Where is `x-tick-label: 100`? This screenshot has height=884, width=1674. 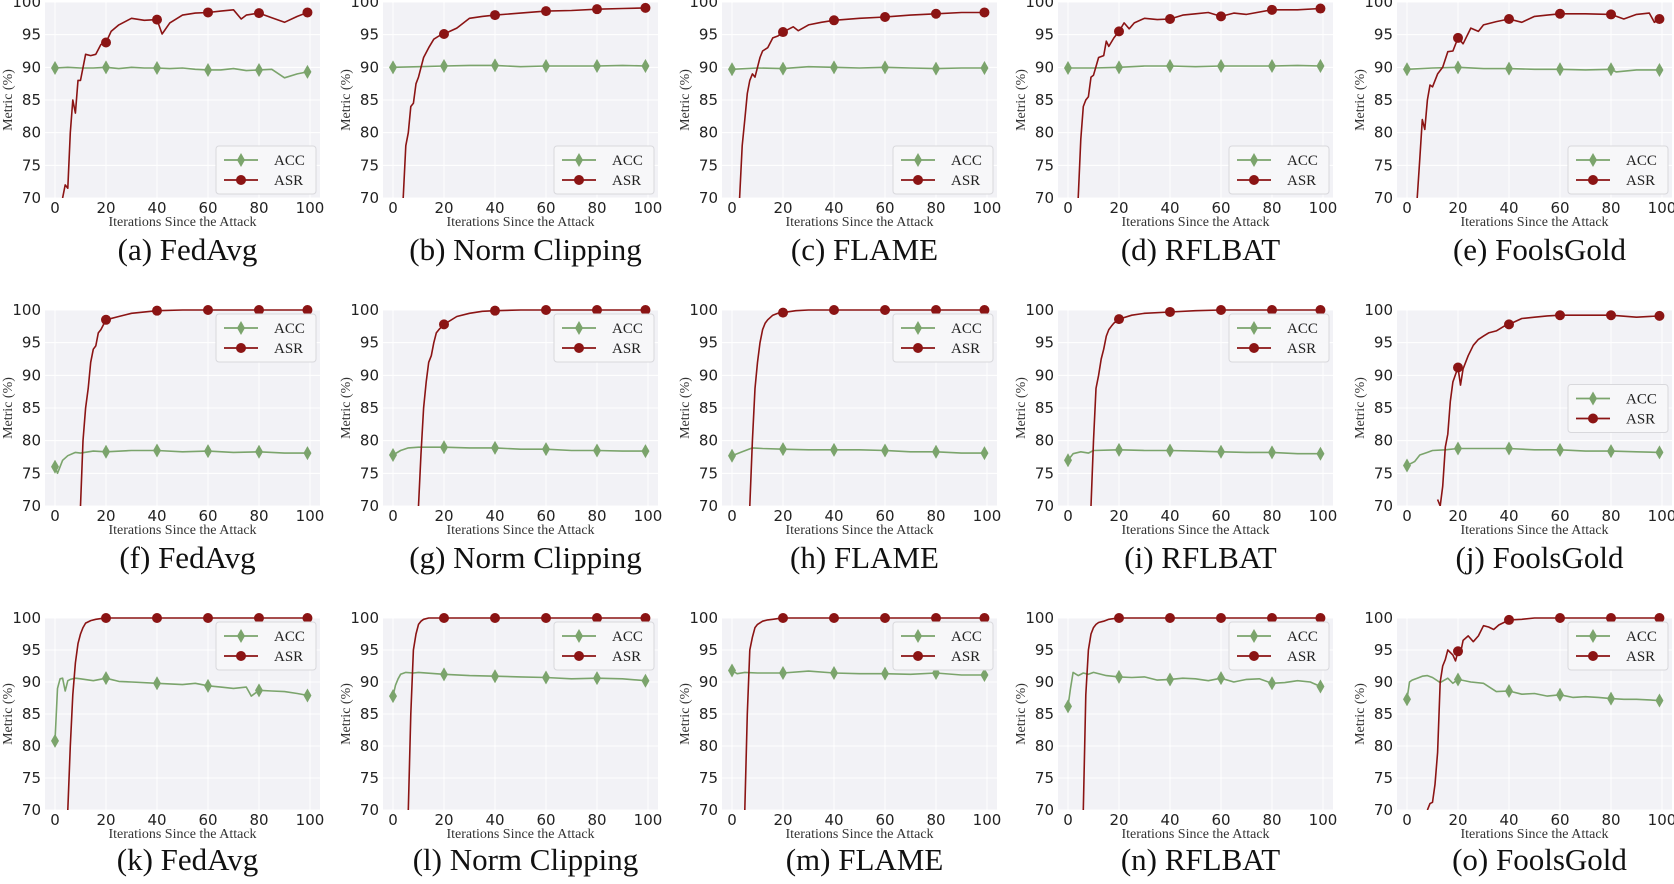 x-tick-label: 100 is located at coordinates (1323, 820).